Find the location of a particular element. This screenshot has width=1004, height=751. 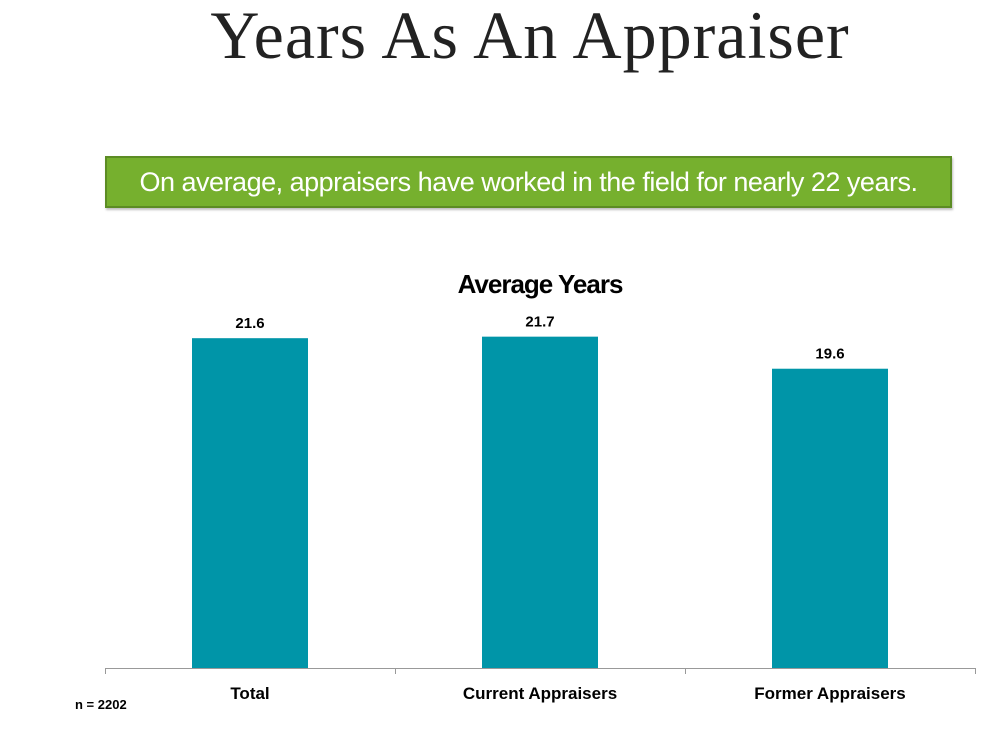

data-label-2: 19.6 is located at coordinates (829, 354).